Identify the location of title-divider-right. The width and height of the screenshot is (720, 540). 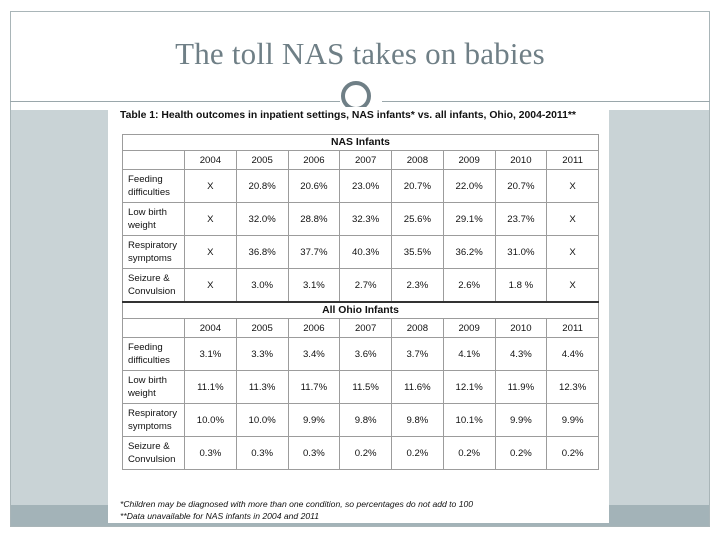
(546, 101).